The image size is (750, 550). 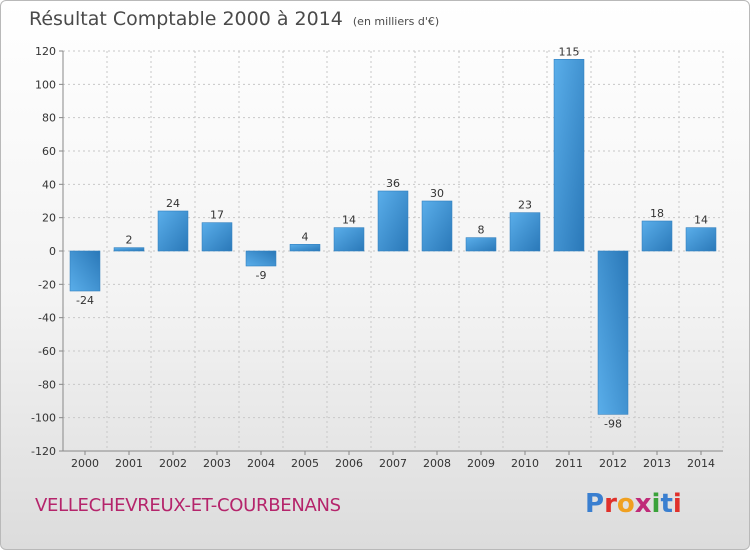 I want to click on x-tick-label: 2004, so click(x=261, y=463).